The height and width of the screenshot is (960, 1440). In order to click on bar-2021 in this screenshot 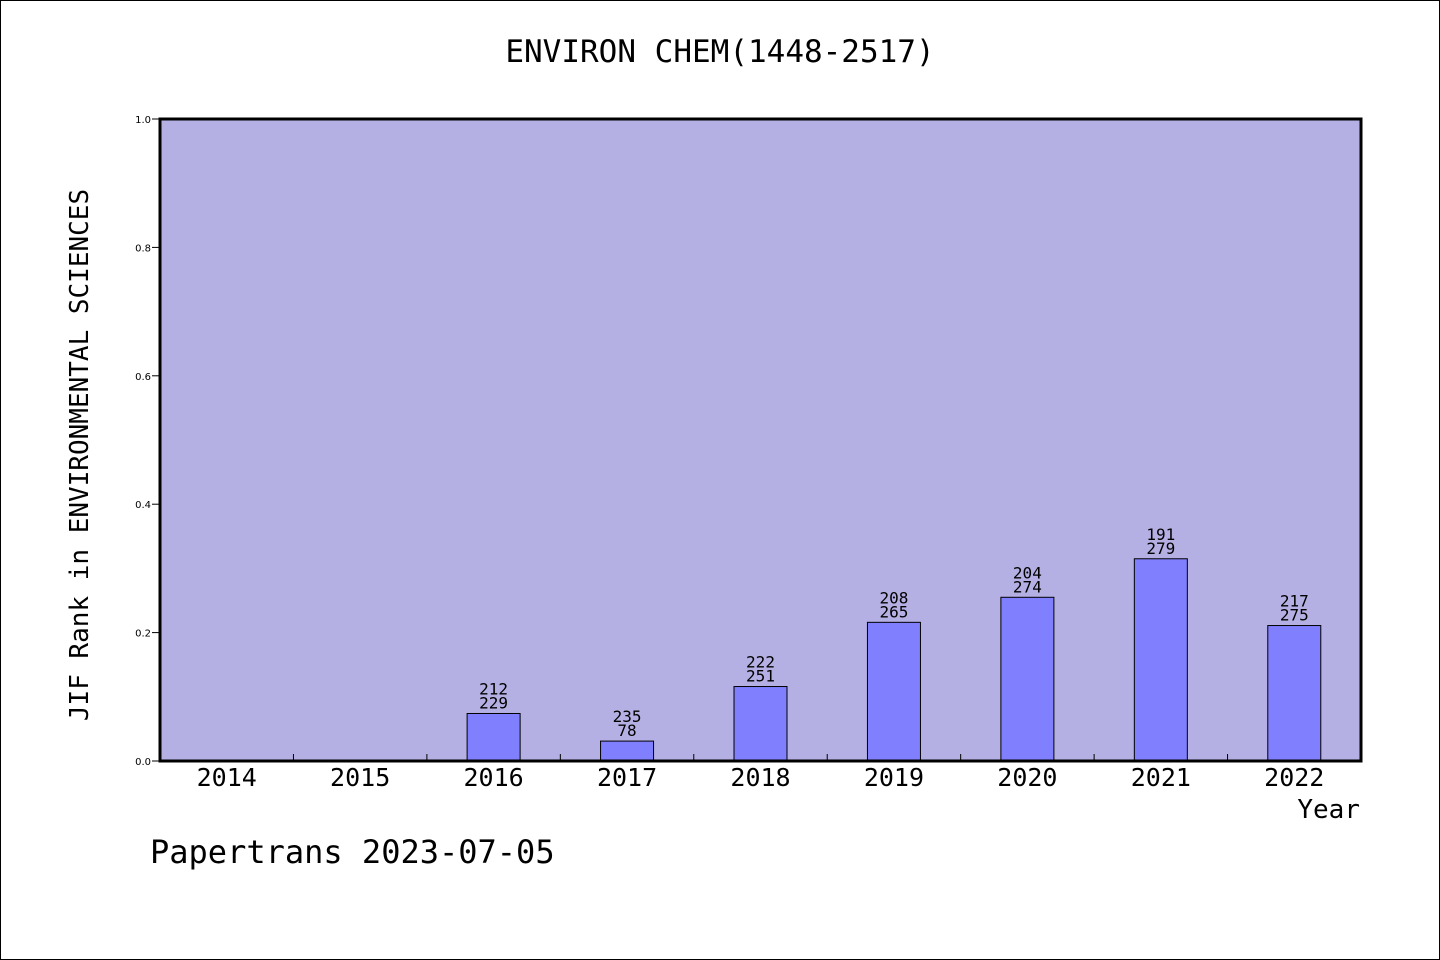, I will do `click(1160, 660)`.